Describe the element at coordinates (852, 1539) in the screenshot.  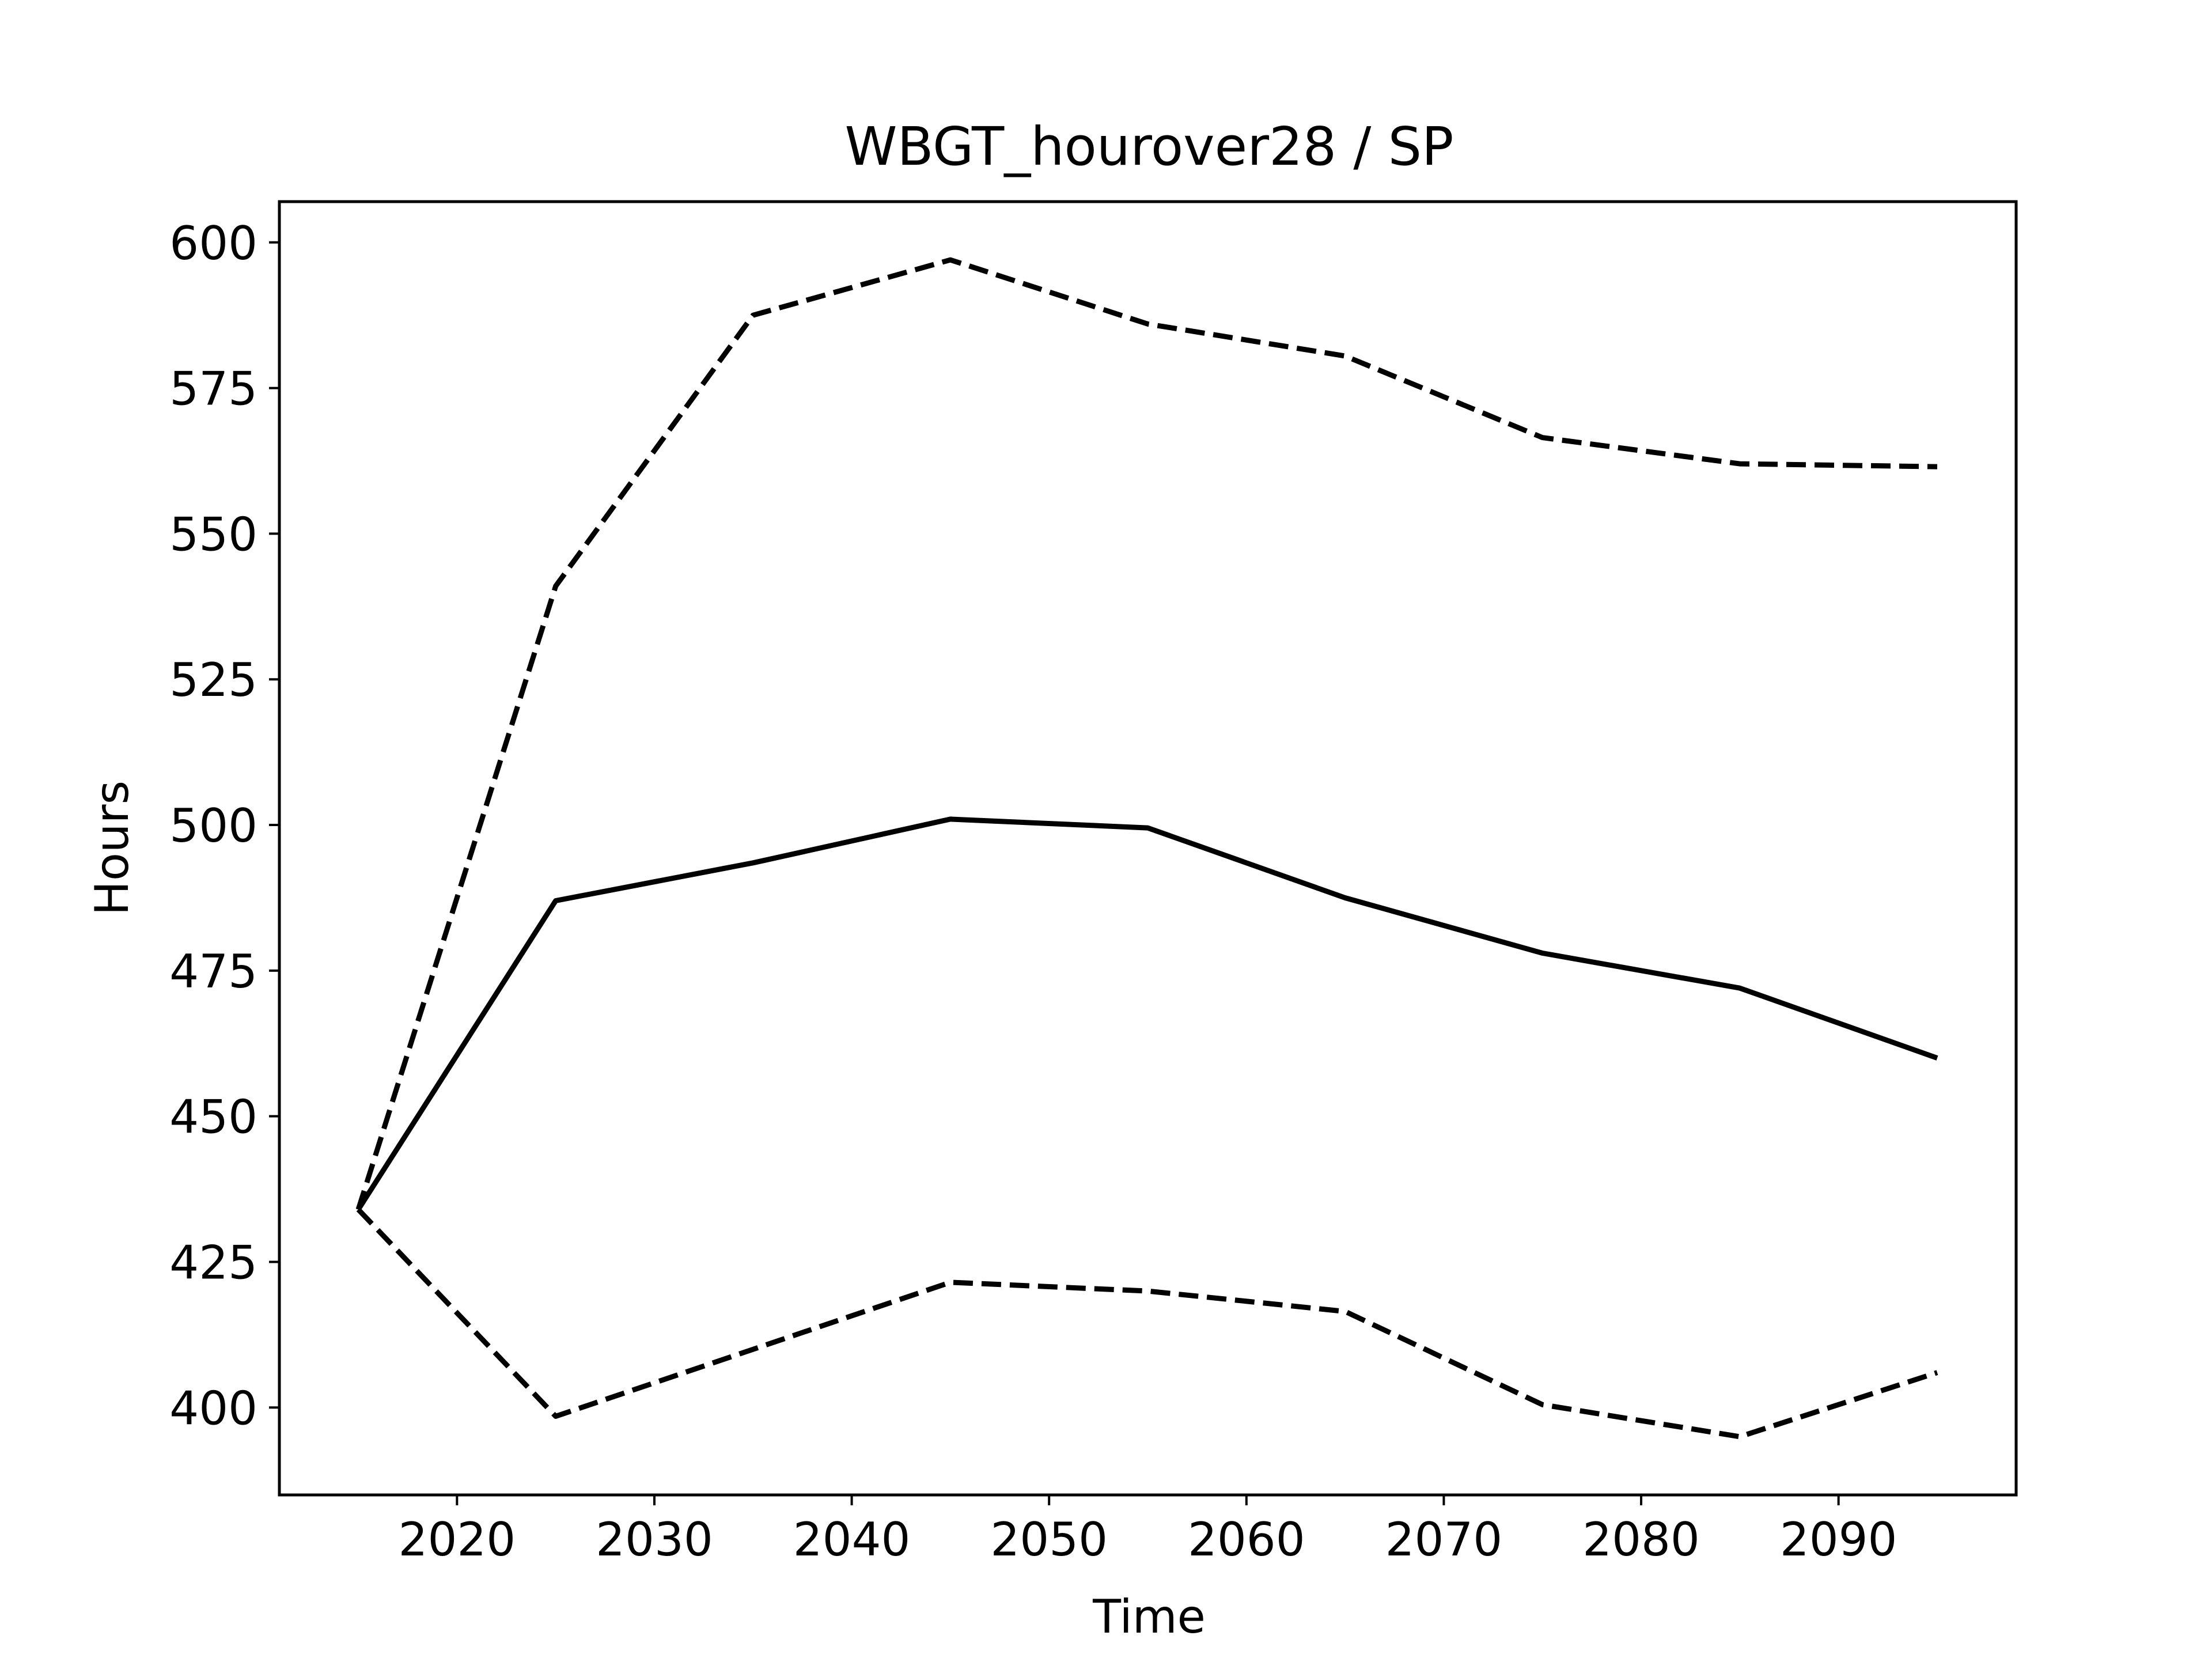
I see `x-tick-label: 2040` at that location.